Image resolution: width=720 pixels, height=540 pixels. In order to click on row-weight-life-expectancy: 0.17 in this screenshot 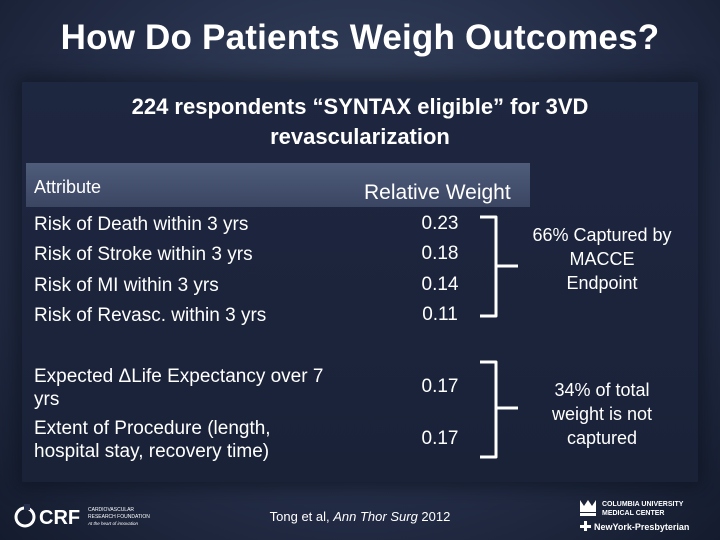, I will do `click(440, 386)`.